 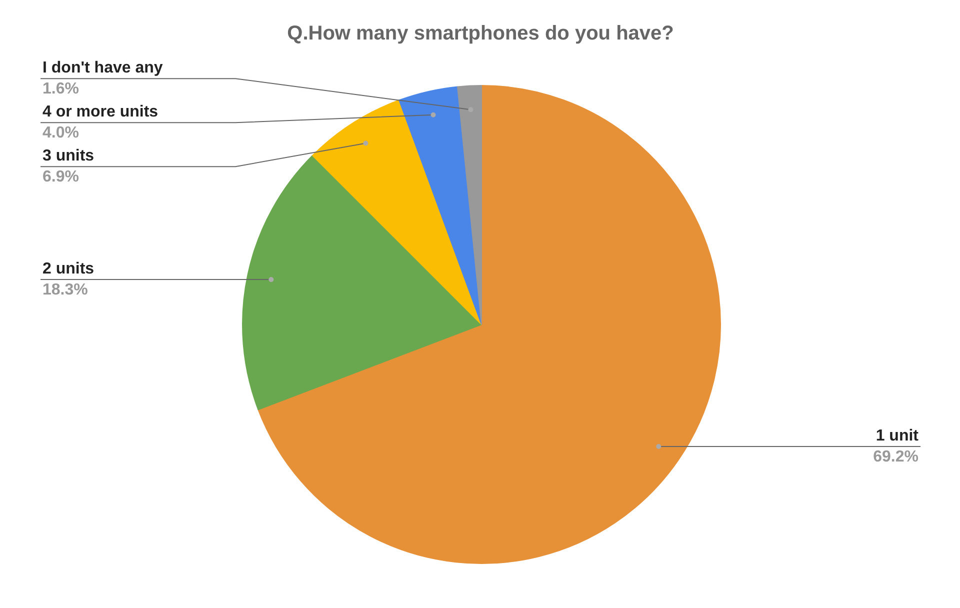 I want to click on data-label: 4.0%, so click(x=60, y=133).